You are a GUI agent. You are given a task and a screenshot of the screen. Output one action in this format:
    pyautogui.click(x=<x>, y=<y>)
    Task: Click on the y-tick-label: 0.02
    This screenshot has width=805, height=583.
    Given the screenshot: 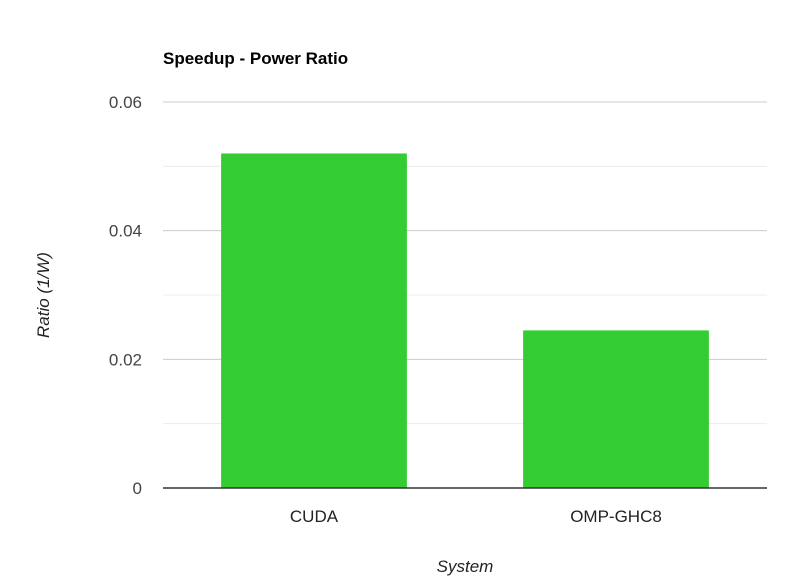 What is the action you would take?
    pyautogui.click(x=125, y=359)
    